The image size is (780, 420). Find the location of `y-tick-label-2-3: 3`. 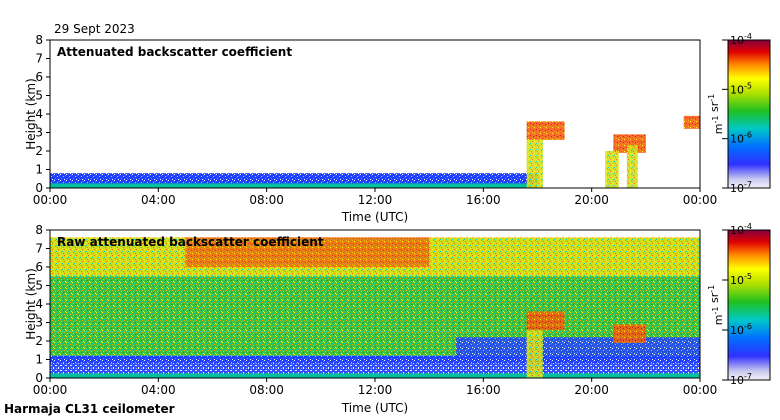

y-tick-label-2-3: 3 is located at coordinates (39, 323).